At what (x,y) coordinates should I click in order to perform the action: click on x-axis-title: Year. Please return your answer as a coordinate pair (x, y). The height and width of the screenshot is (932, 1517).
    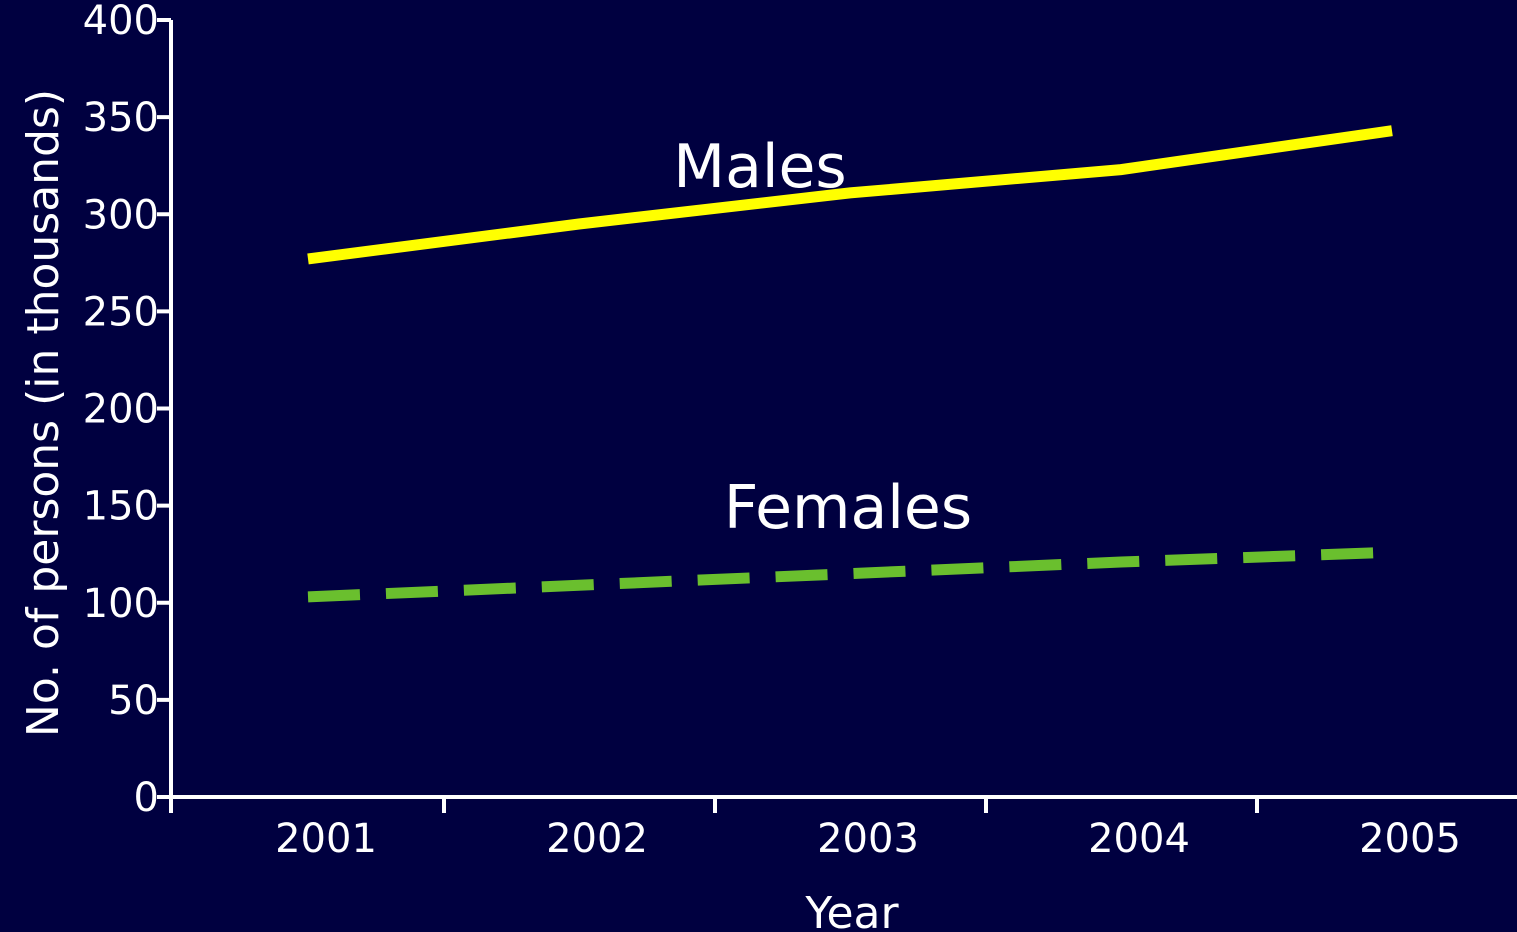
    Looking at the image, I should click on (851, 910).